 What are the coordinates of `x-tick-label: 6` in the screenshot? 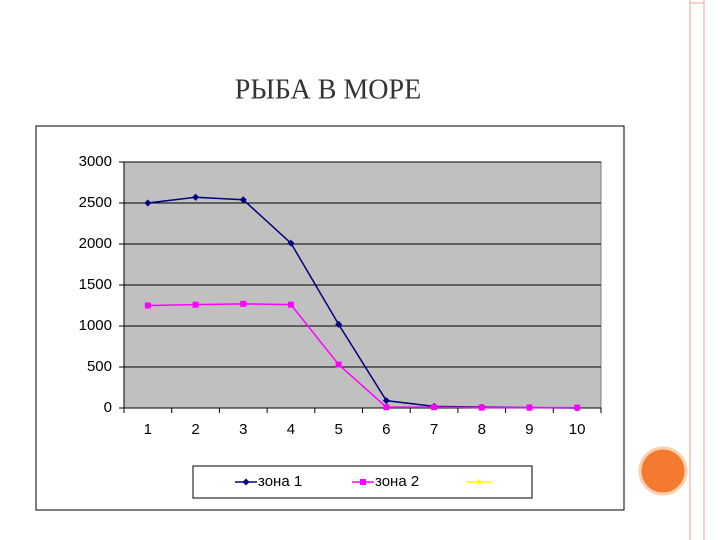 It's located at (386, 429).